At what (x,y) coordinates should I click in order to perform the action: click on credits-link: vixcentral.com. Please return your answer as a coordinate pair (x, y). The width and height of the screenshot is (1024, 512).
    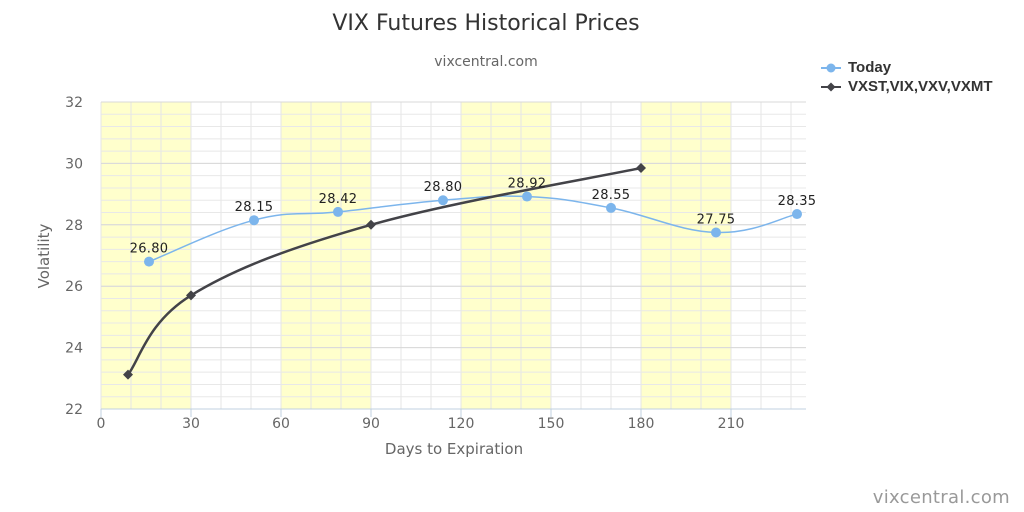
    Looking at the image, I should click on (941, 497).